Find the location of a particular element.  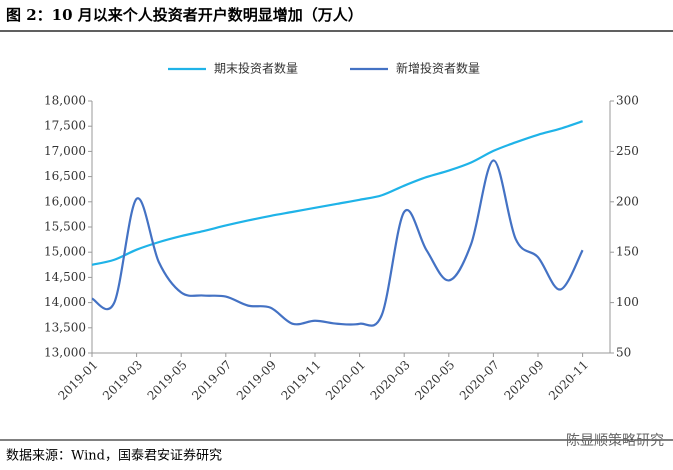

x-tick-label: 2020-01 is located at coordinates (345, 380).